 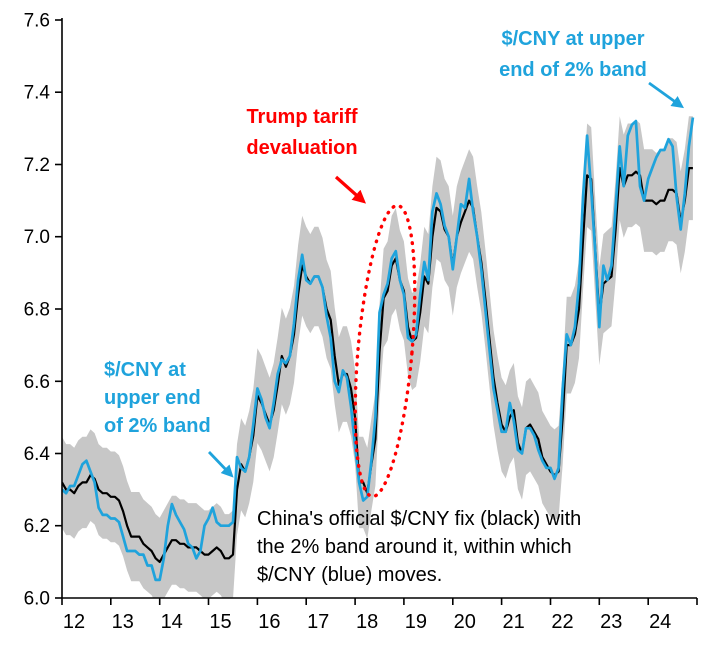 What do you see at coordinates (419, 519) in the screenshot?
I see `chart-note-line1: China's official $/CNY fix (black) with` at bounding box center [419, 519].